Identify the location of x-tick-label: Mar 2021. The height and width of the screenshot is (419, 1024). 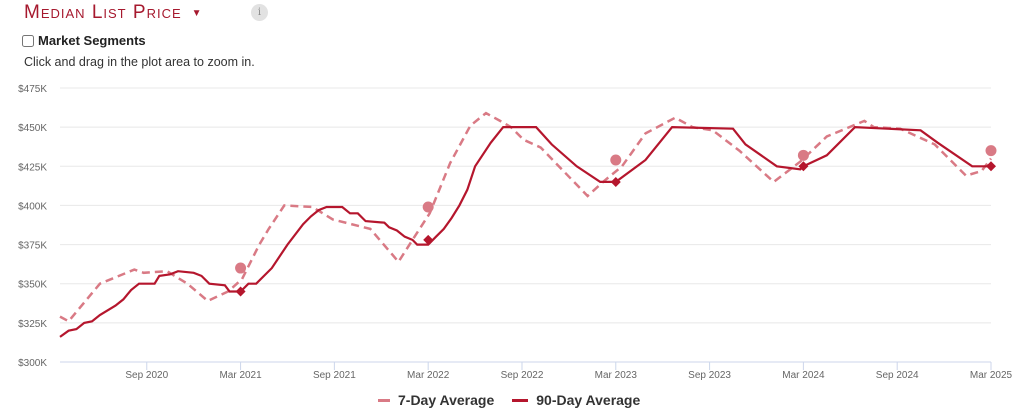
(240, 375).